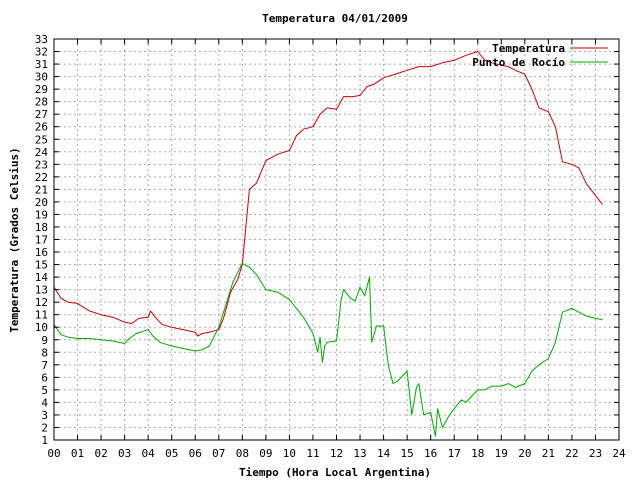 The image size is (640, 480). What do you see at coordinates (335, 472) in the screenshot?
I see `x-axis-label: Tiempo (Hora Local Argentina)` at bounding box center [335, 472].